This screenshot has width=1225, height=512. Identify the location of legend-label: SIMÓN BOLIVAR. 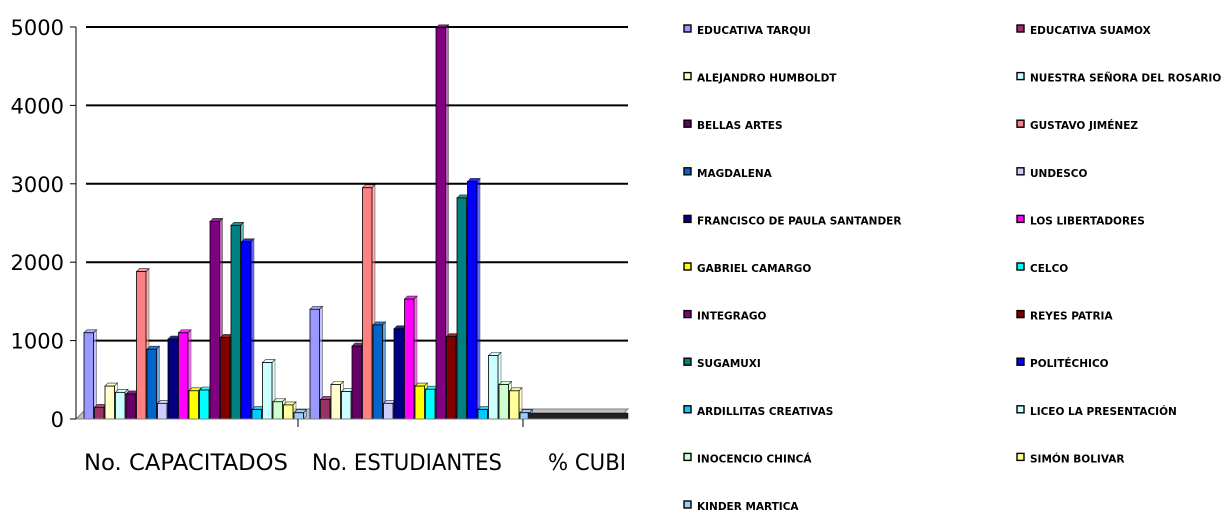
(1077, 458).